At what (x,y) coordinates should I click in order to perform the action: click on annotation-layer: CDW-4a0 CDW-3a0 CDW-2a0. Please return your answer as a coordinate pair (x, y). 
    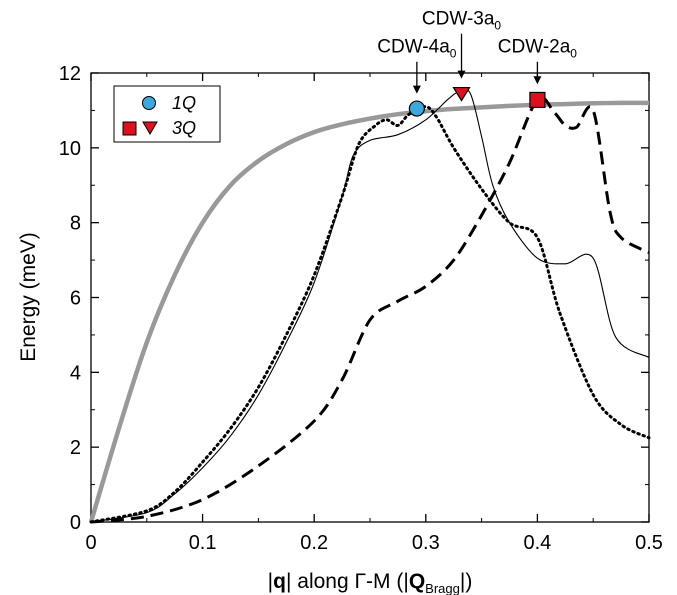
    Looking at the image, I should click on (477, 51).